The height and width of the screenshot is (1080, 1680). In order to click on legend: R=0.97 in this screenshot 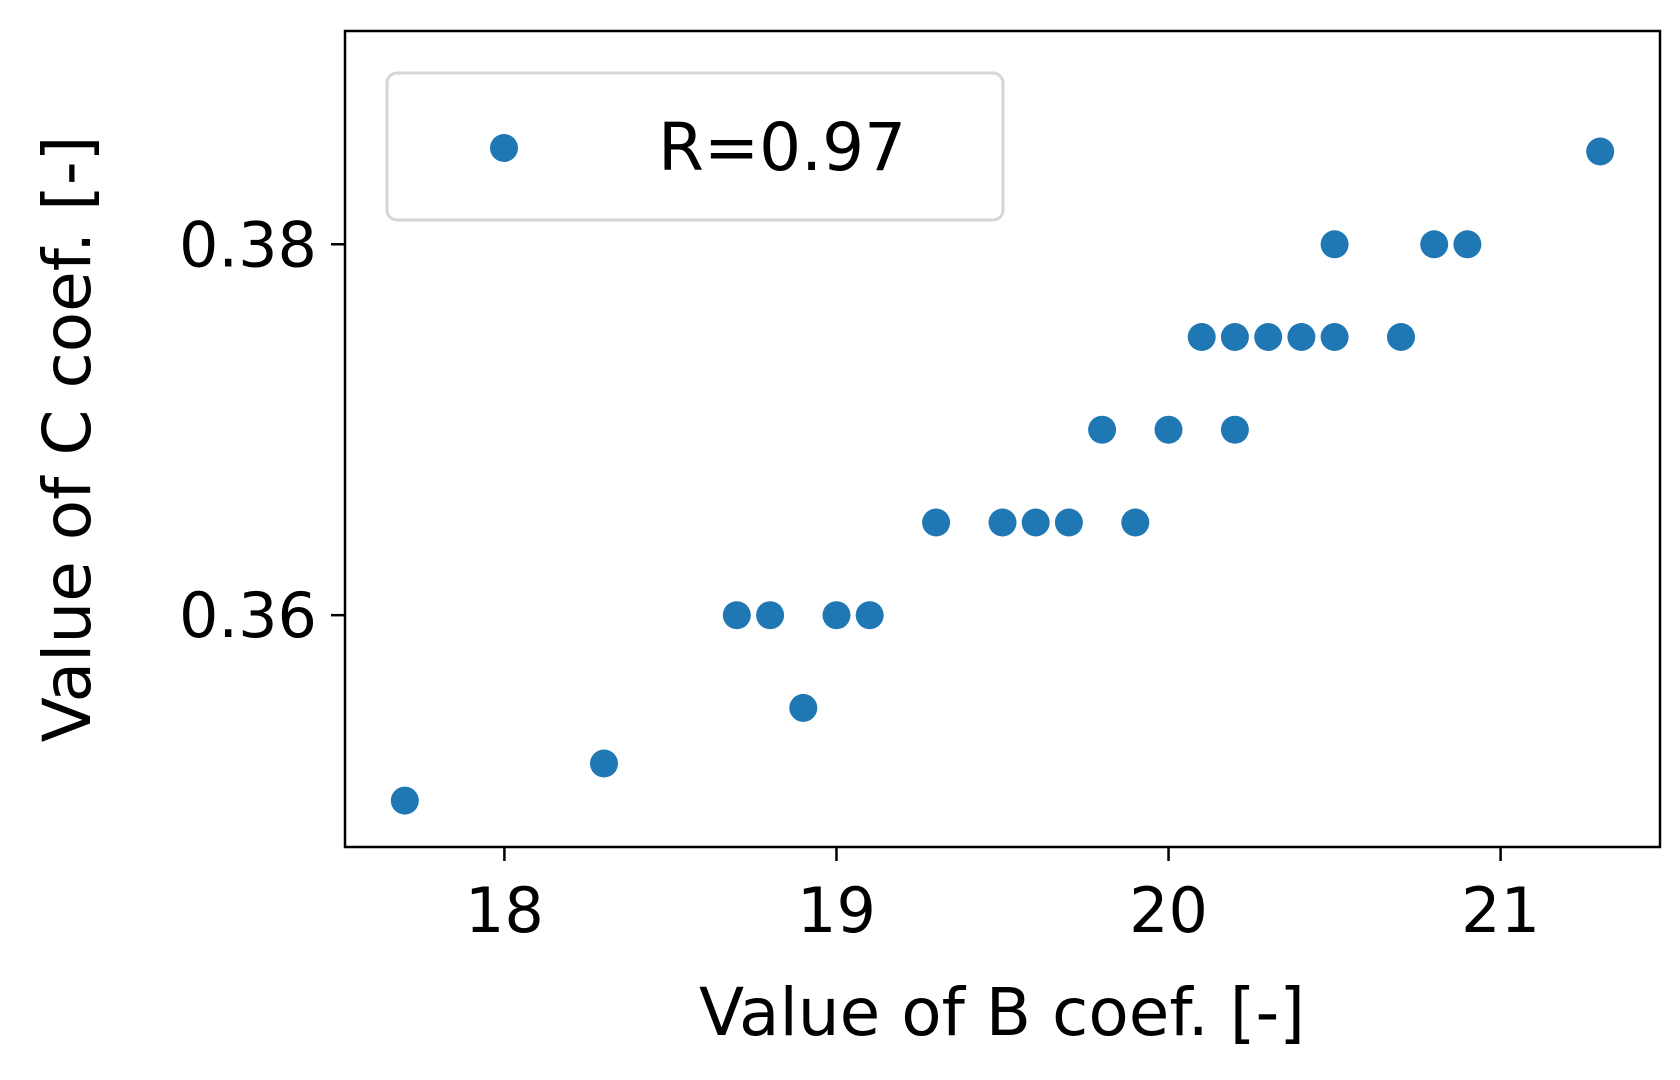, I will do `click(695, 146)`.